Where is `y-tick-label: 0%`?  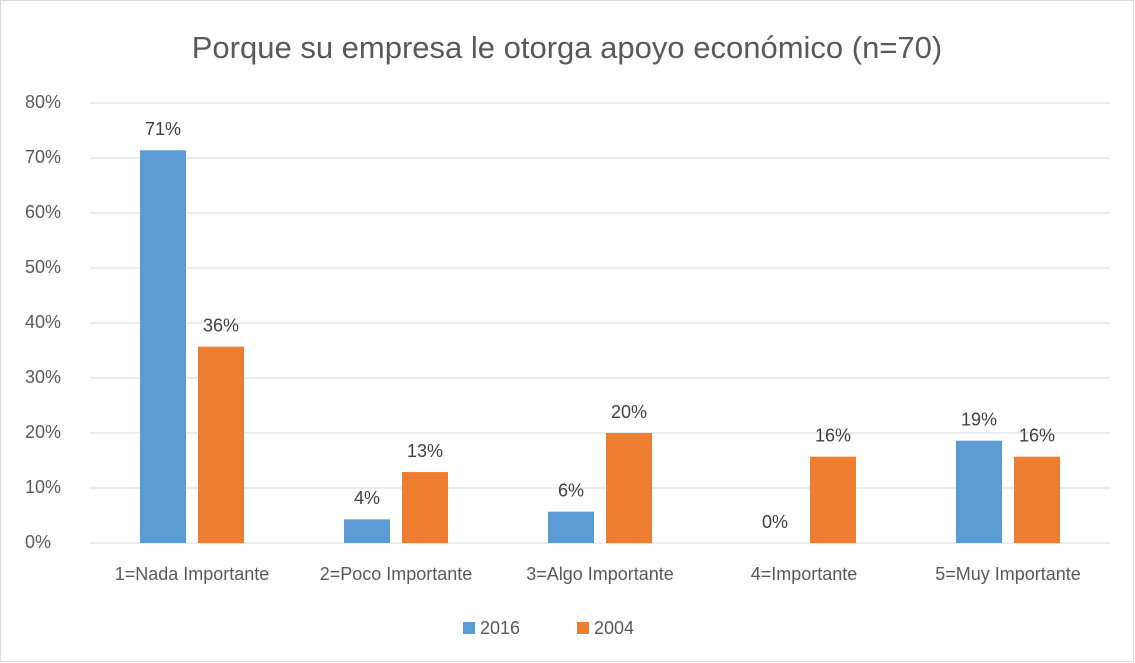 y-tick-label: 0% is located at coordinates (38, 542).